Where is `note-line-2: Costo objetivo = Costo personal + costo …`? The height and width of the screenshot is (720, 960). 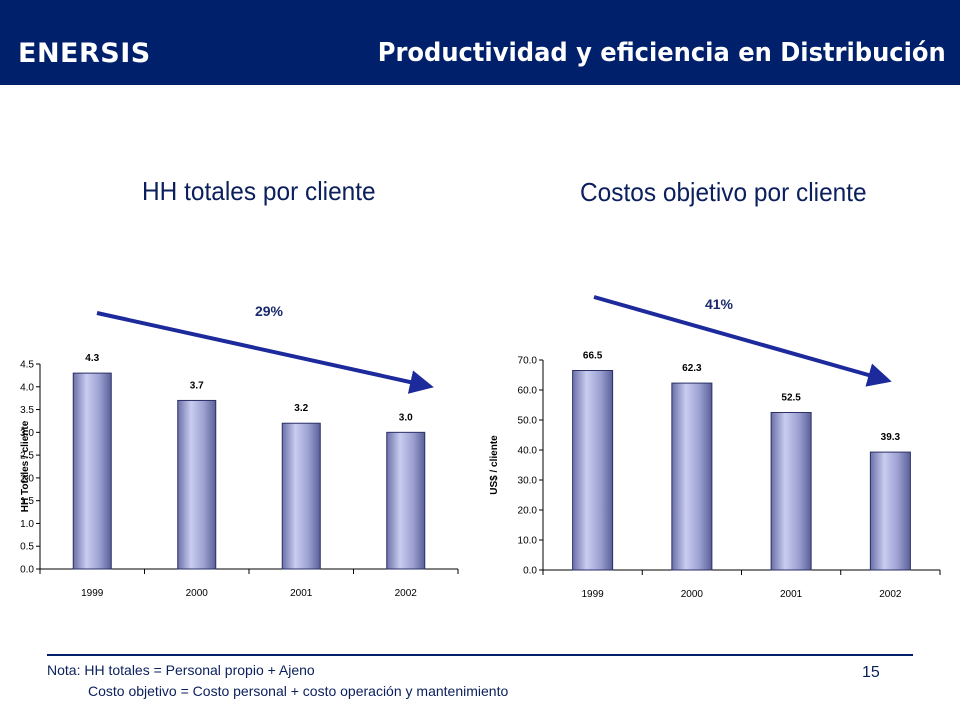 note-line-2: Costo objetivo = Costo personal + costo … is located at coordinates (298, 691).